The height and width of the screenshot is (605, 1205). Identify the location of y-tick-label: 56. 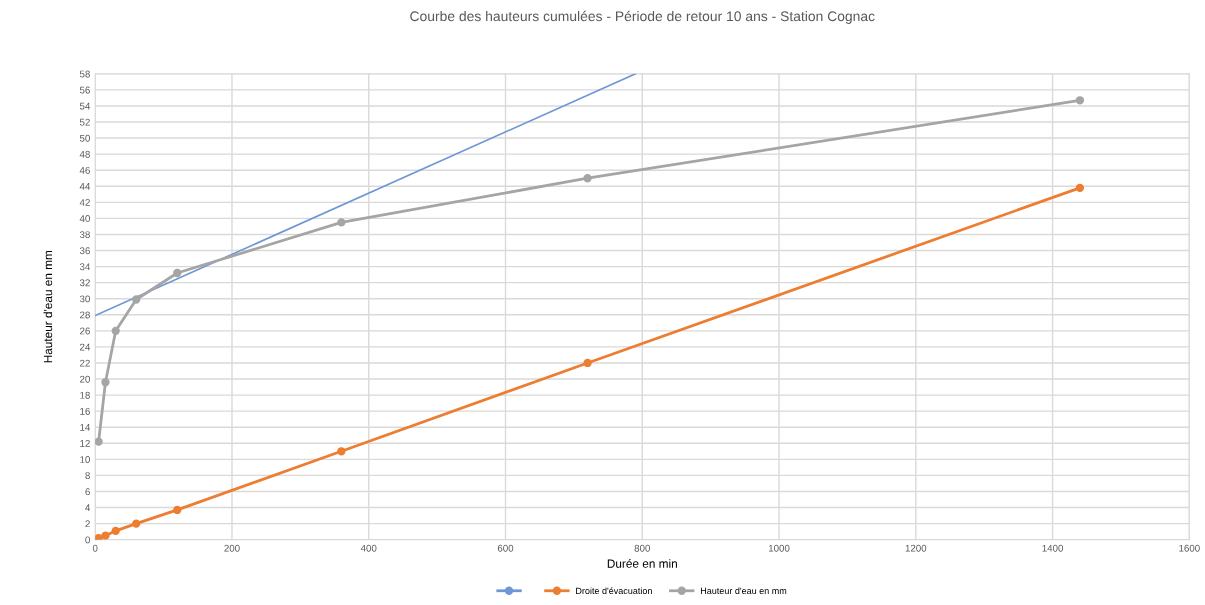
(84, 90).